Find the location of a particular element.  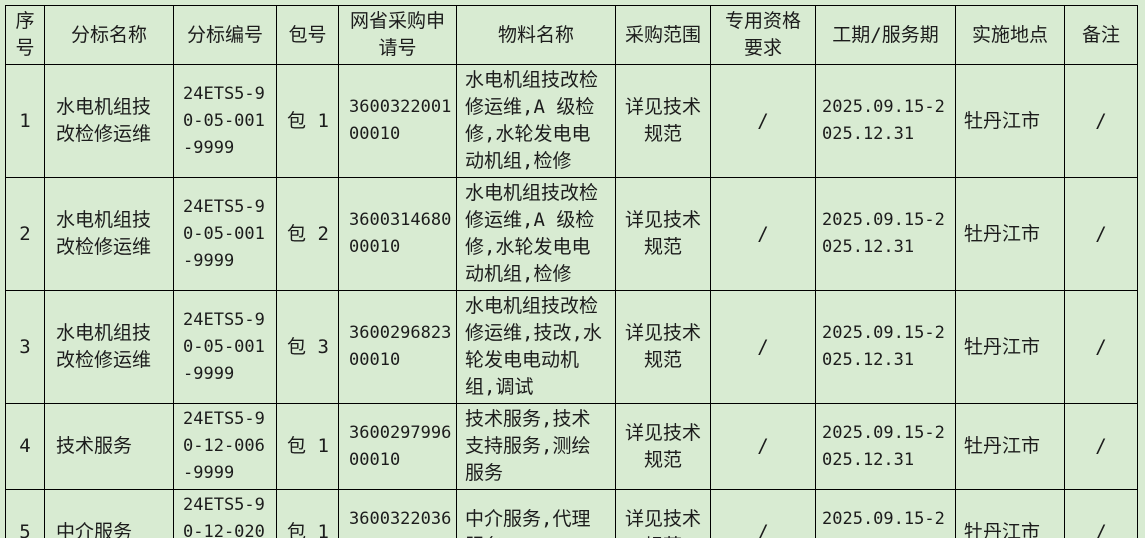

cell-material-name: 中介服务,代理服务 is located at coordinates (536, 513).